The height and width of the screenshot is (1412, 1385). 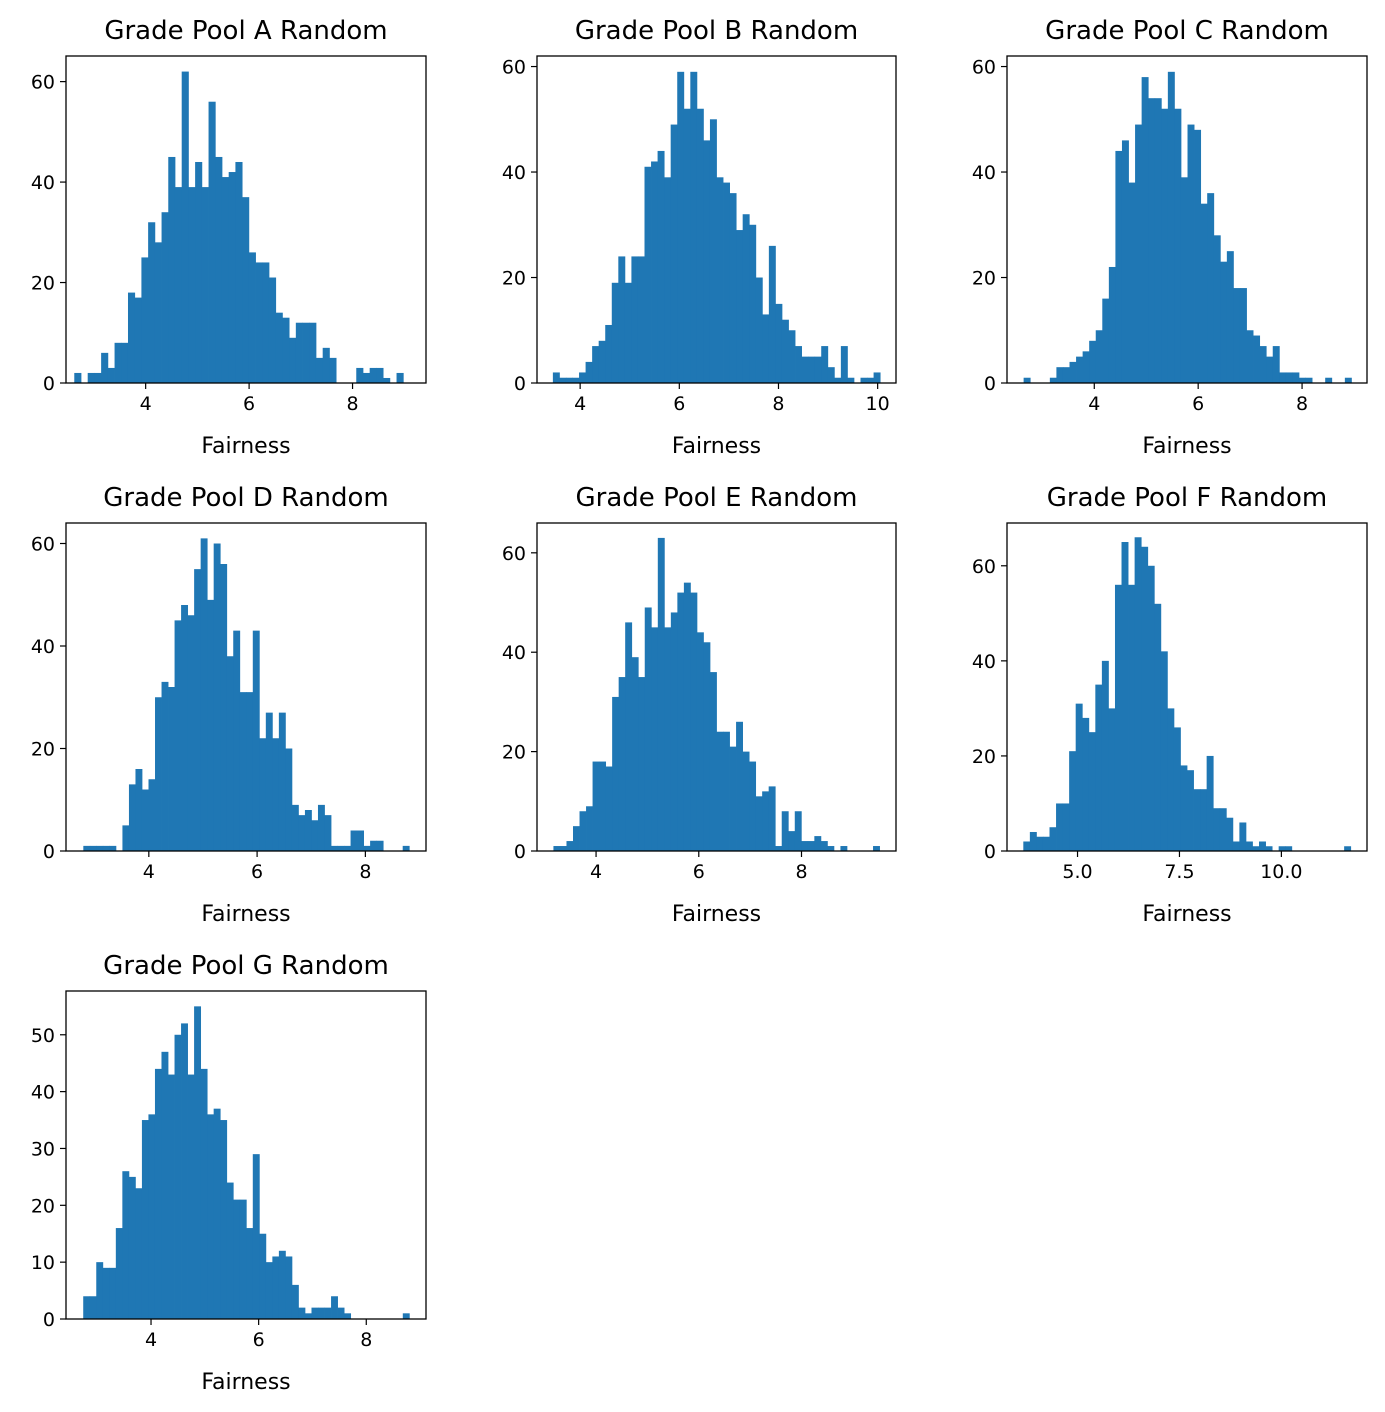 What do you see at coordinates (1187, 498) in the screenshot?
I see `chart-title: Grade Pool F Random` at bounding box center [1187, 498].